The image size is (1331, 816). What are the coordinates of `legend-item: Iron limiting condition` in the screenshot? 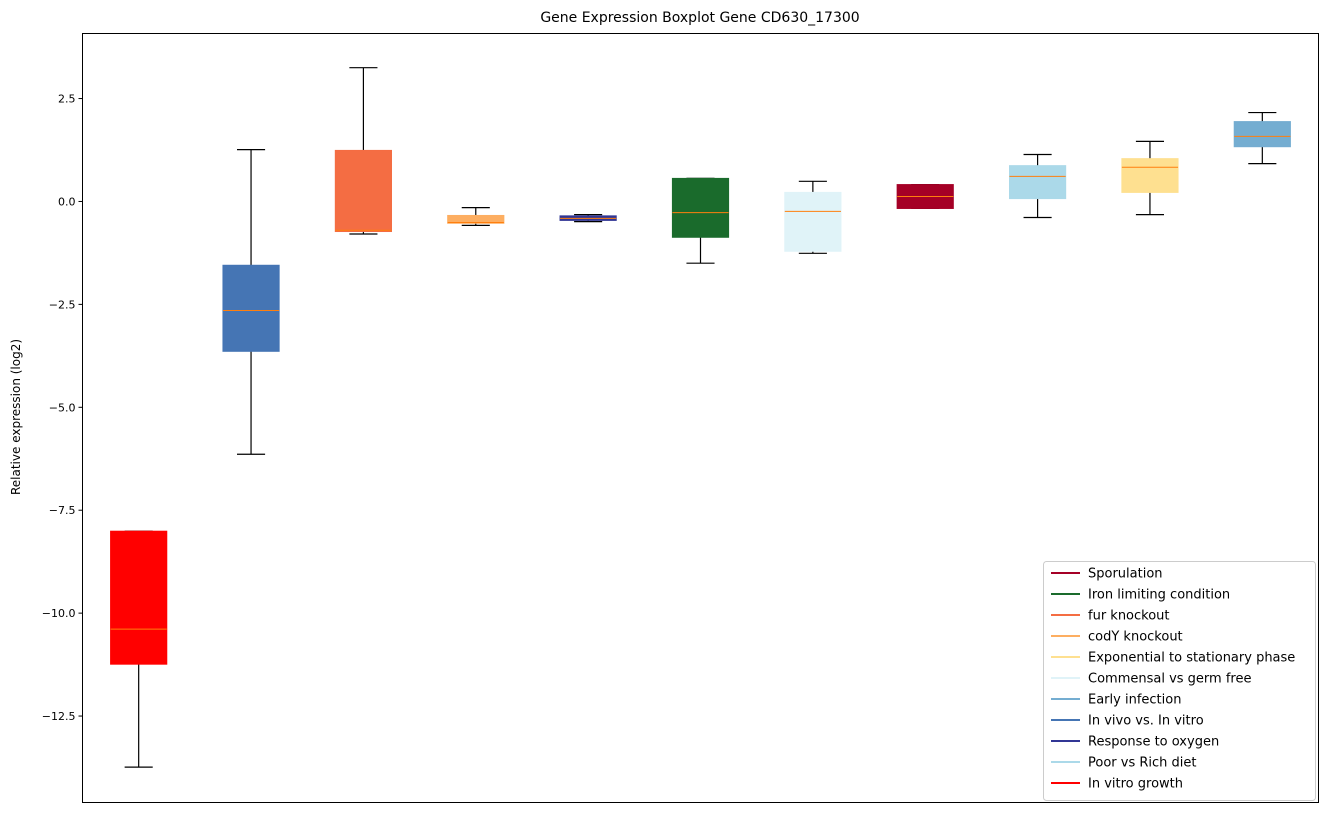 It's located at (1140, 595).